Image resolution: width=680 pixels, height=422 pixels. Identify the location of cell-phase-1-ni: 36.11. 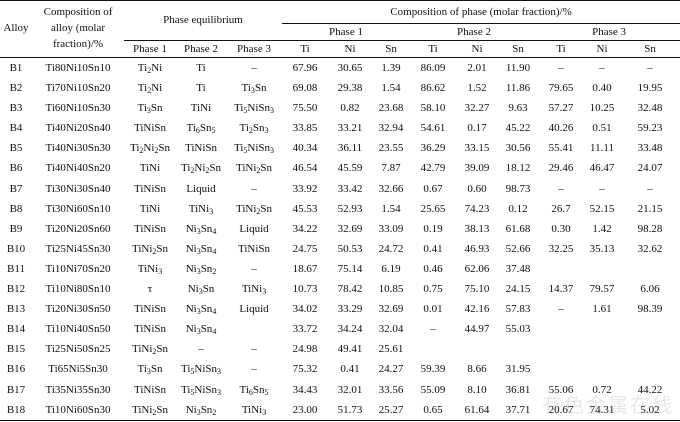
(350, 148).